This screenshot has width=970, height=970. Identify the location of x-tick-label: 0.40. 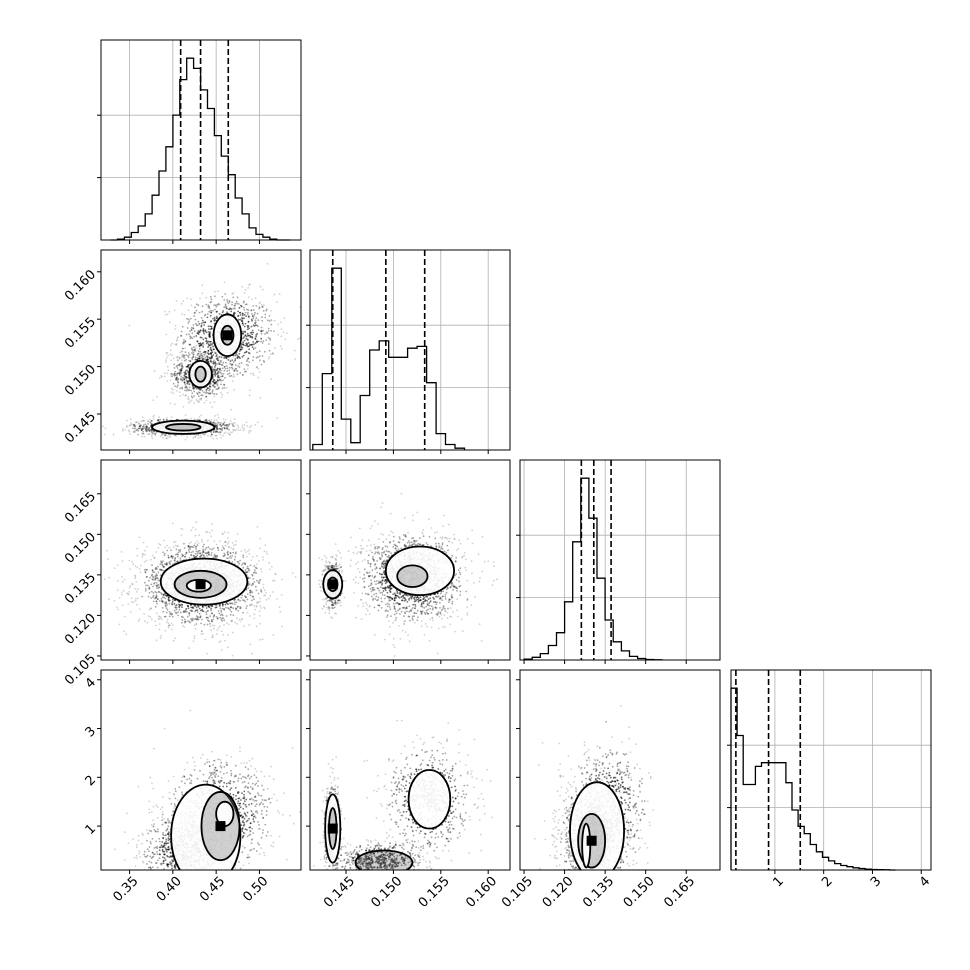
(169, 889).